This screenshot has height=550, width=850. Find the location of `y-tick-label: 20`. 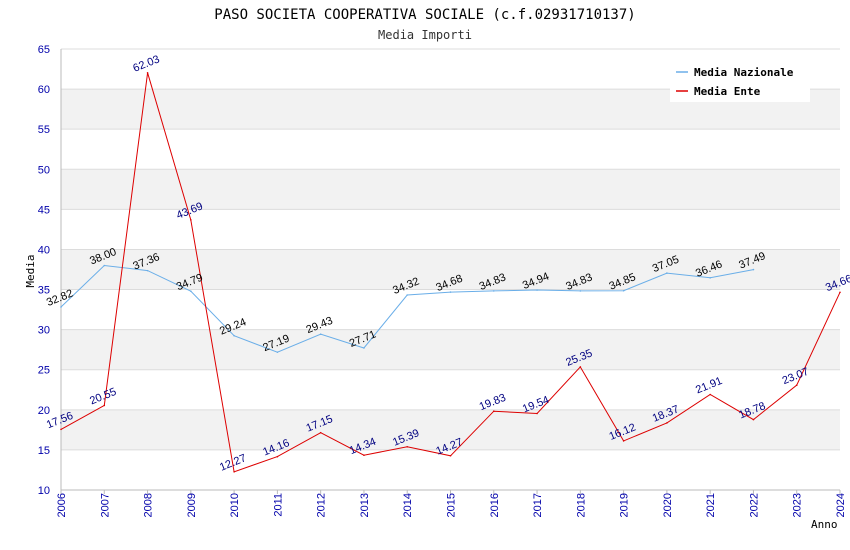

y-tick-label: 20 is located at coordinates (44, 411).